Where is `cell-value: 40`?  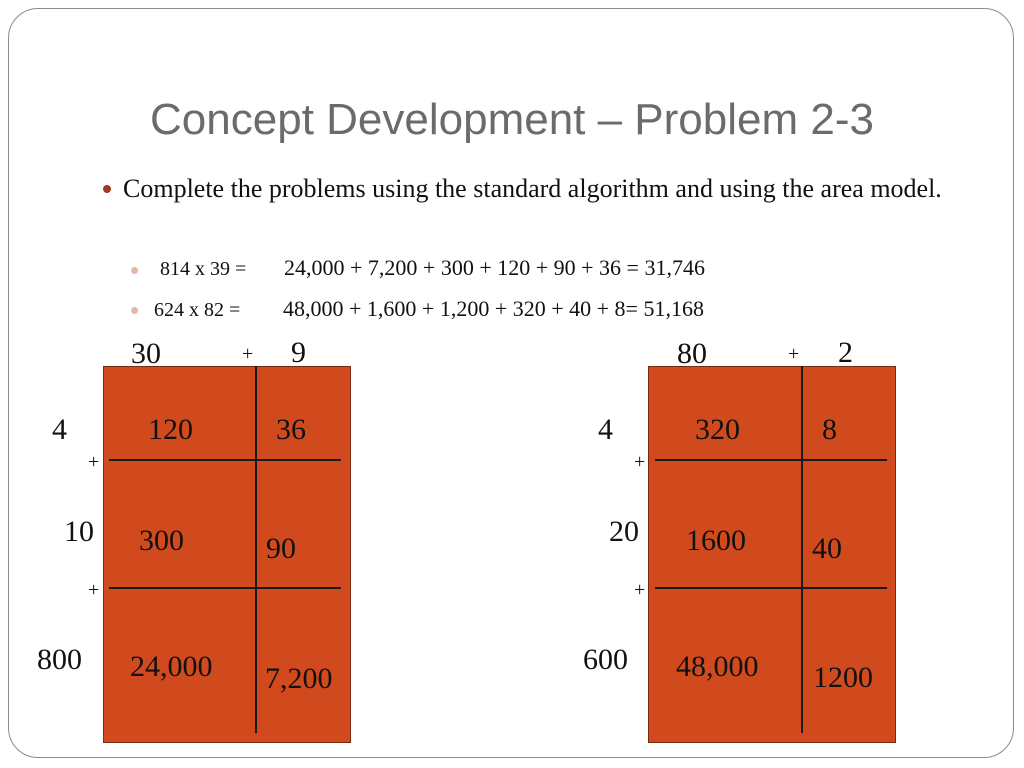 cell-value: 40 is located at coordinates (827, 548).